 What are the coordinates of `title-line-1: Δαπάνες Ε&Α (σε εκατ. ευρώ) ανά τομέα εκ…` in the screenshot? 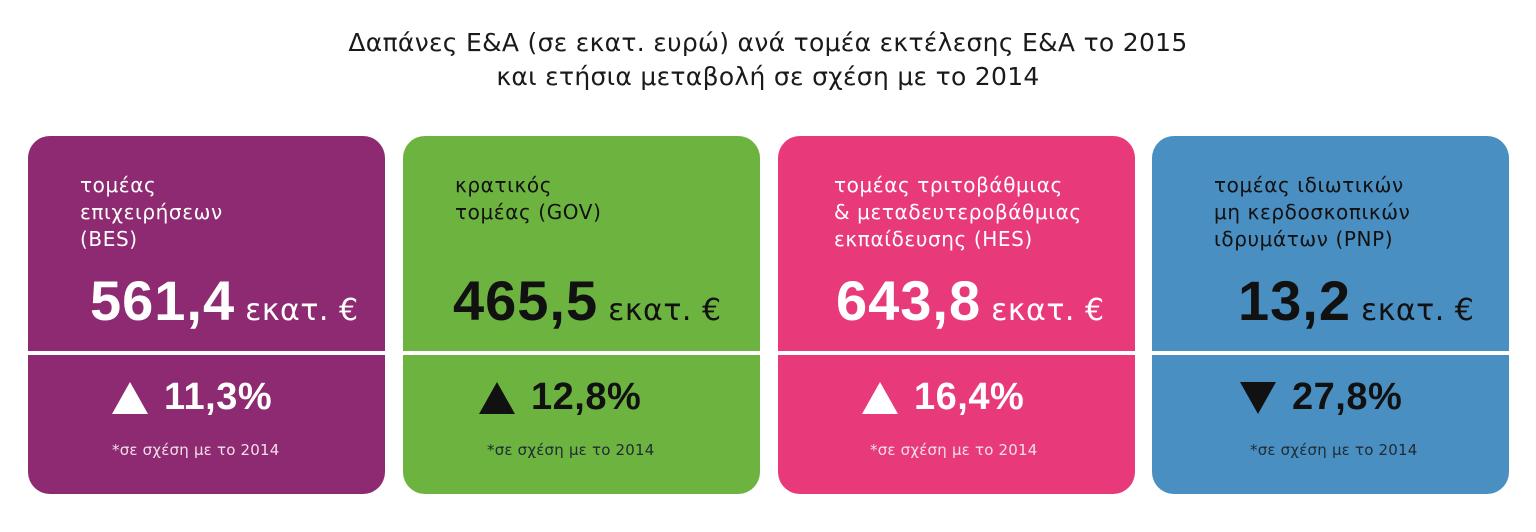 It's located at (768, 42).